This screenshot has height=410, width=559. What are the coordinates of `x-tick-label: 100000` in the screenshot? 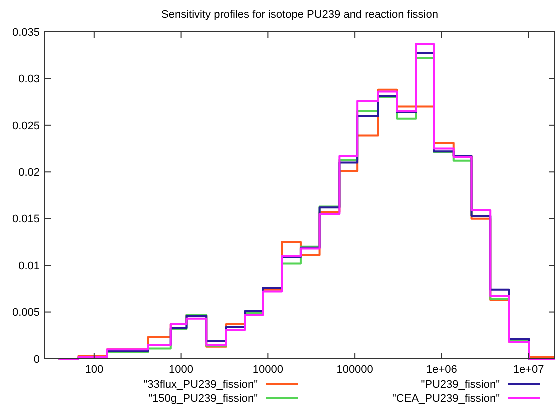 It's located at (355, 370).